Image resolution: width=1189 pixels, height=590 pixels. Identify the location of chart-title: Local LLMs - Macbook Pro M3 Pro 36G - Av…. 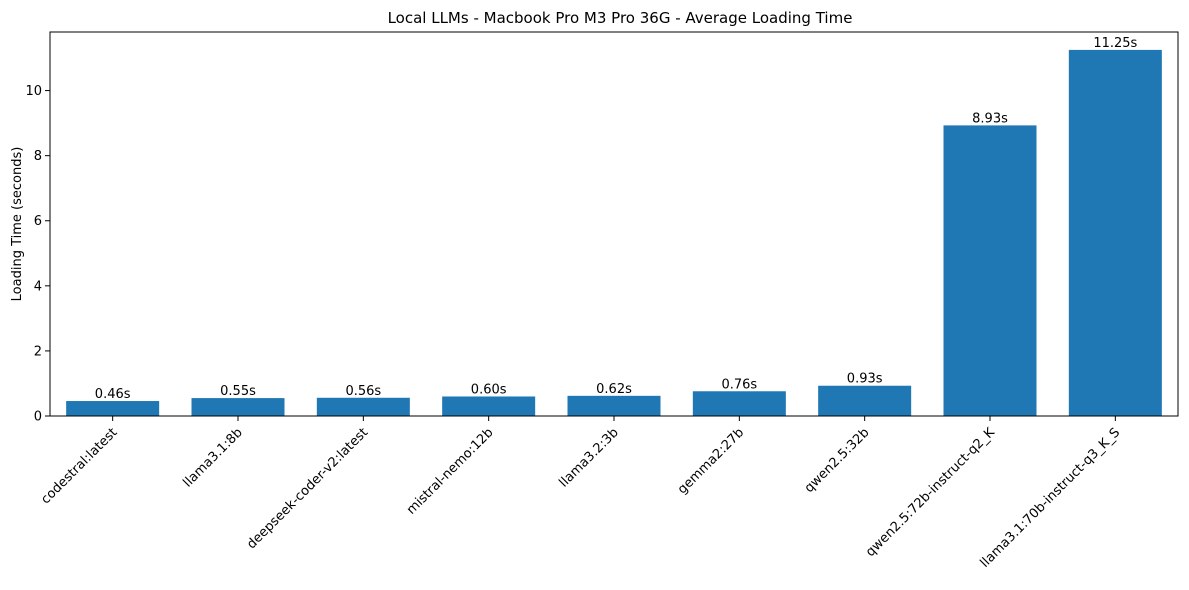
(620, 18).